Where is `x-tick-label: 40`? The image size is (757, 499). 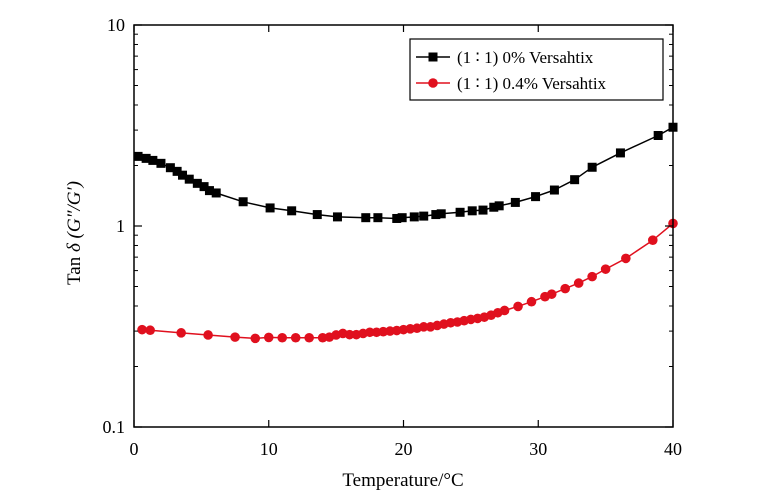
x-tick-label: 40 is located at coordinates (673, 449).